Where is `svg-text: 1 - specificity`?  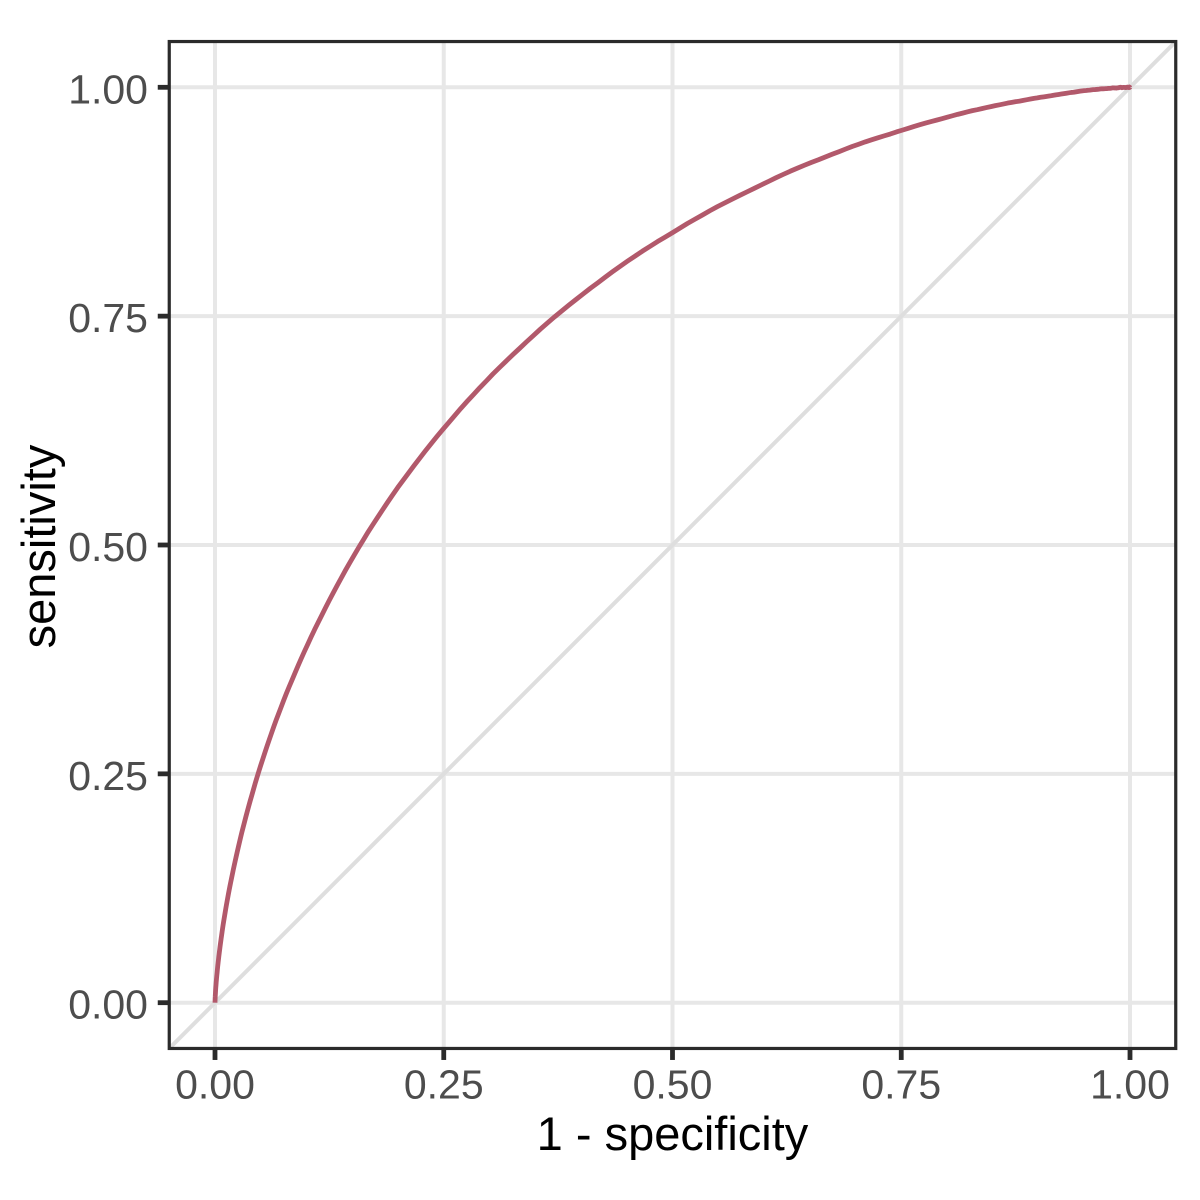
svg-text: 1 - specificity is located at coordinates (673, 1133).